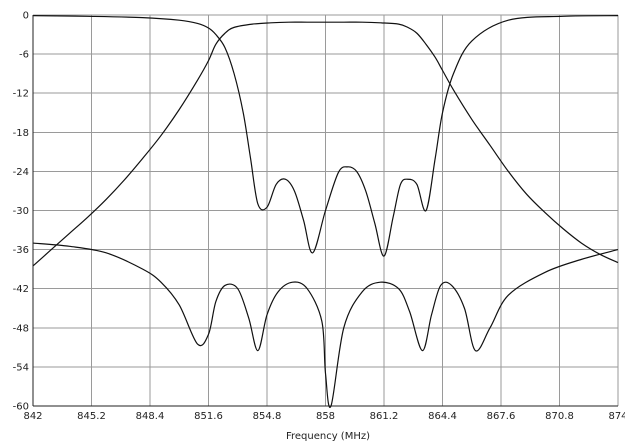 Image resolution: width=625 pixels, height=441 pixels. I want to click on x-tick-label: 861.2, so click(384, 416).